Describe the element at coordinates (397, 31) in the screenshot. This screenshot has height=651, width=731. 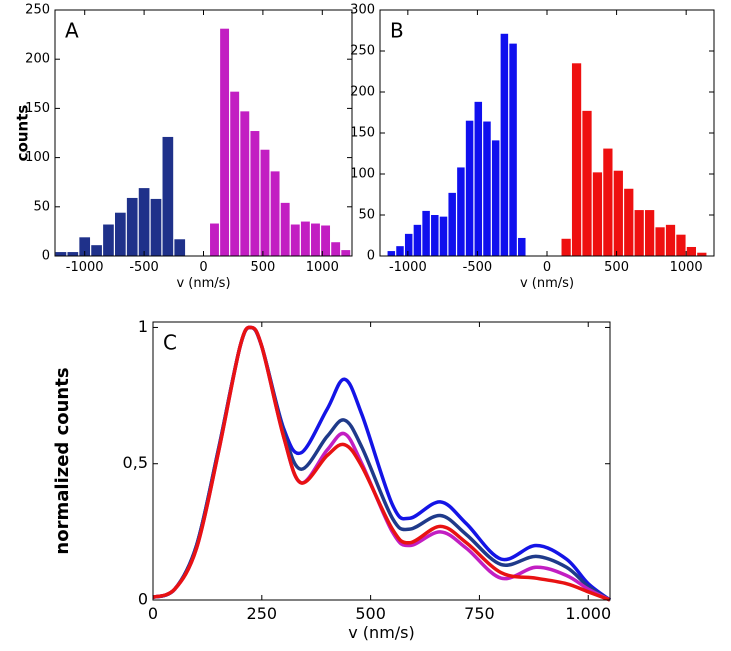
I see `panel-label: B` at that location.